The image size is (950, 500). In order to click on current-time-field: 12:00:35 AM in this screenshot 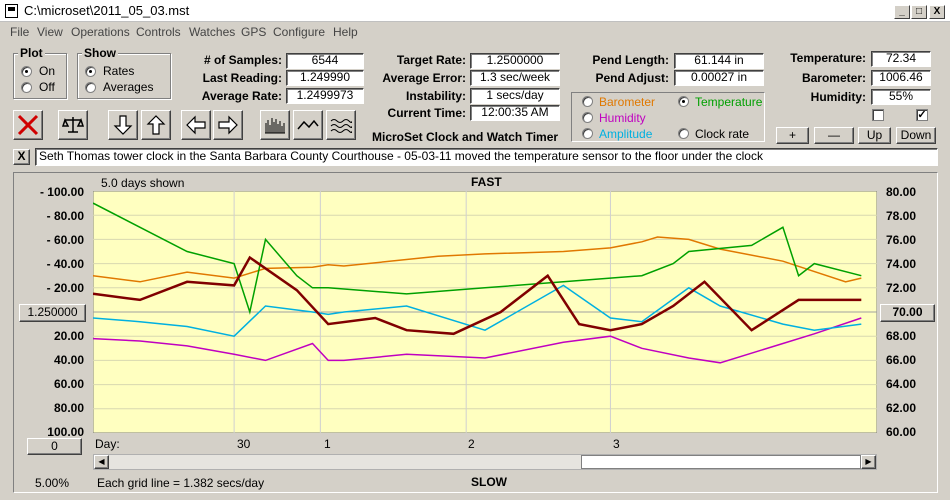, I will do `click(515, 113)`.